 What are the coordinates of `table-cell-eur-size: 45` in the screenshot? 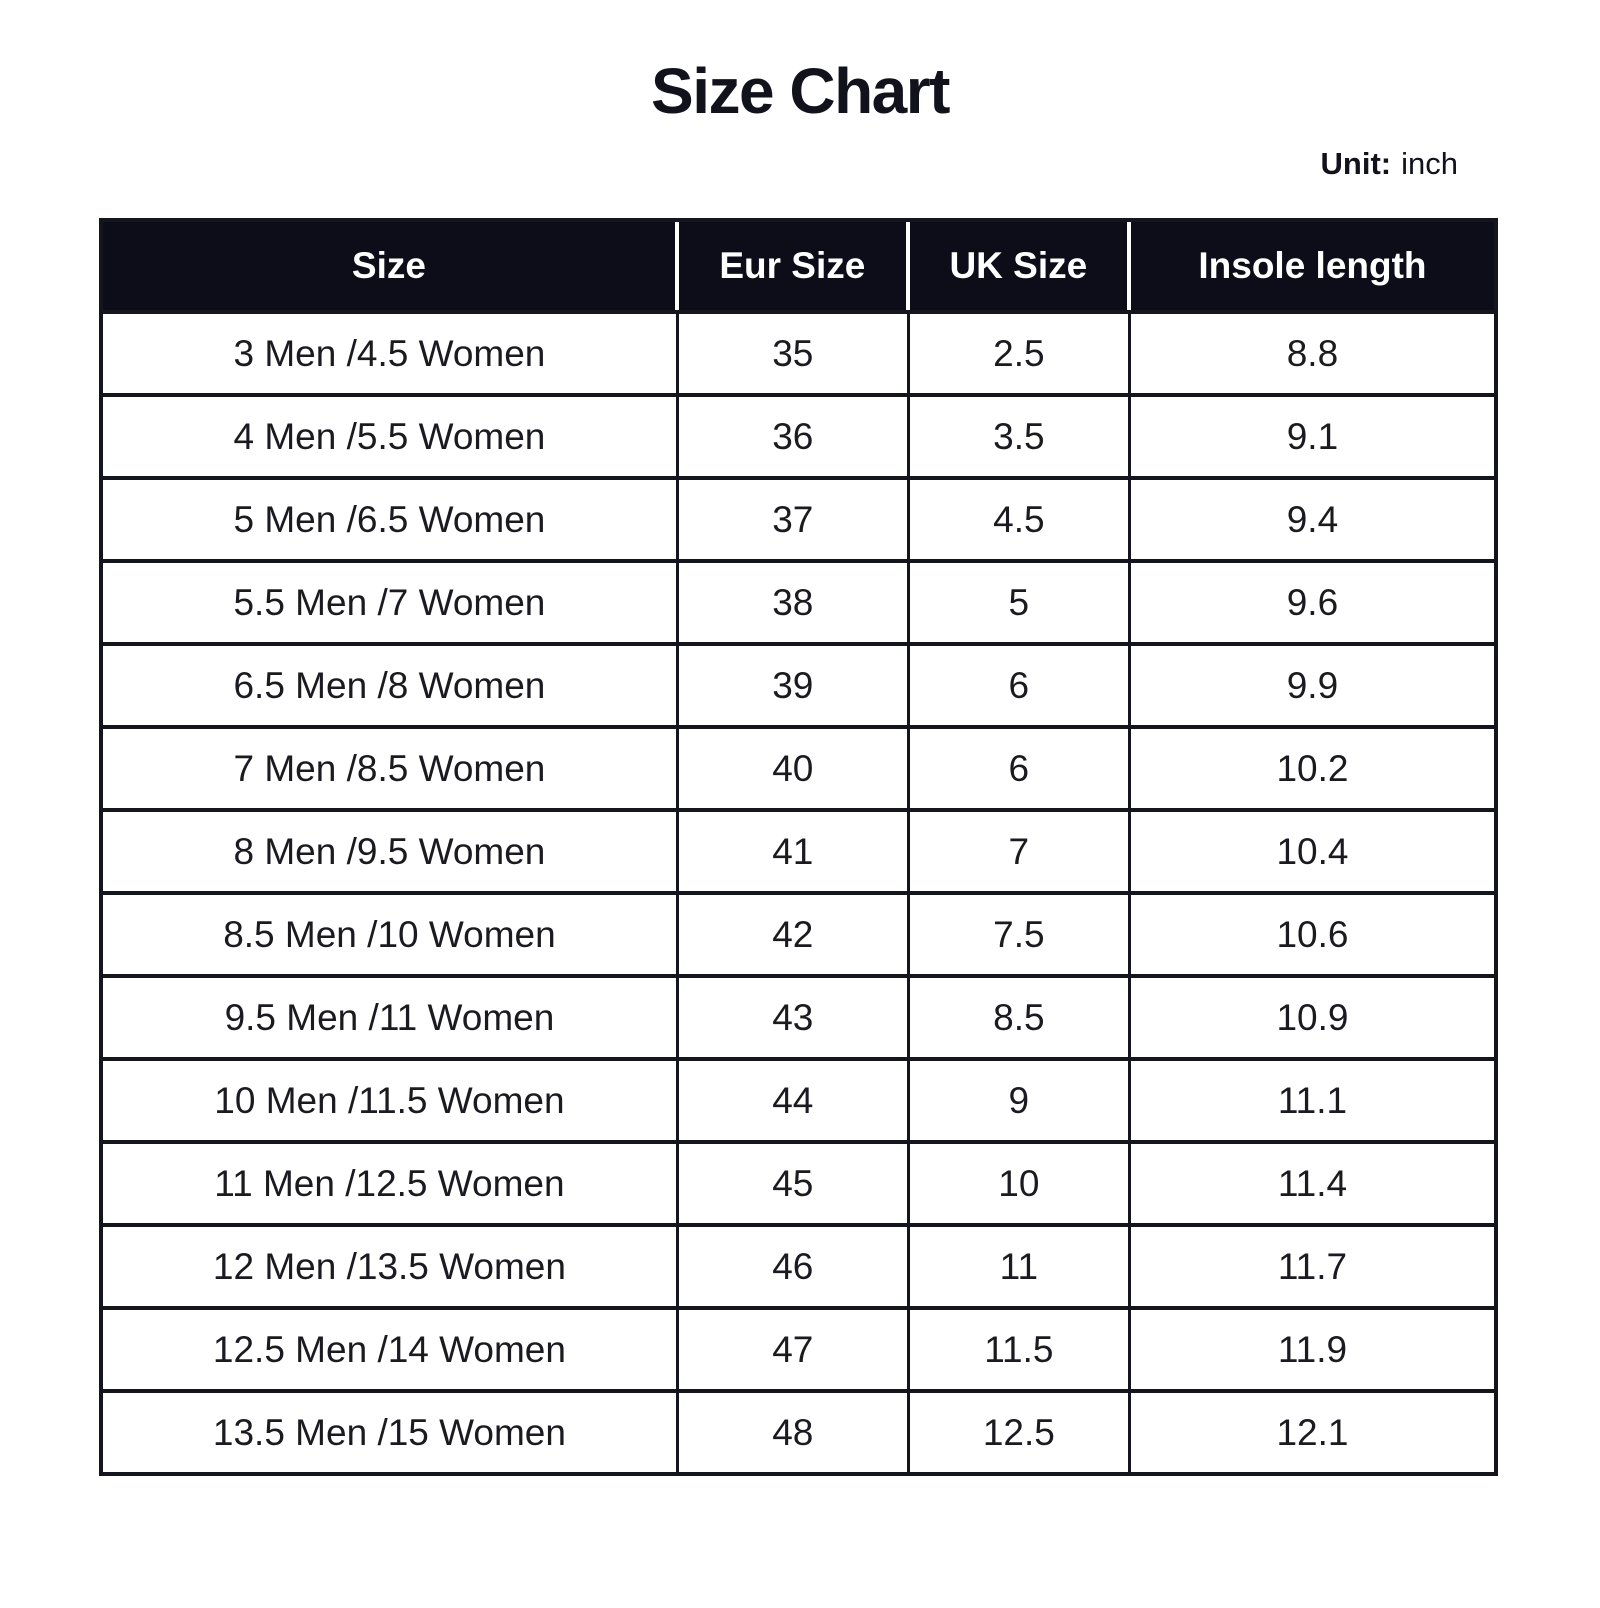 It's located at (794, 1182).